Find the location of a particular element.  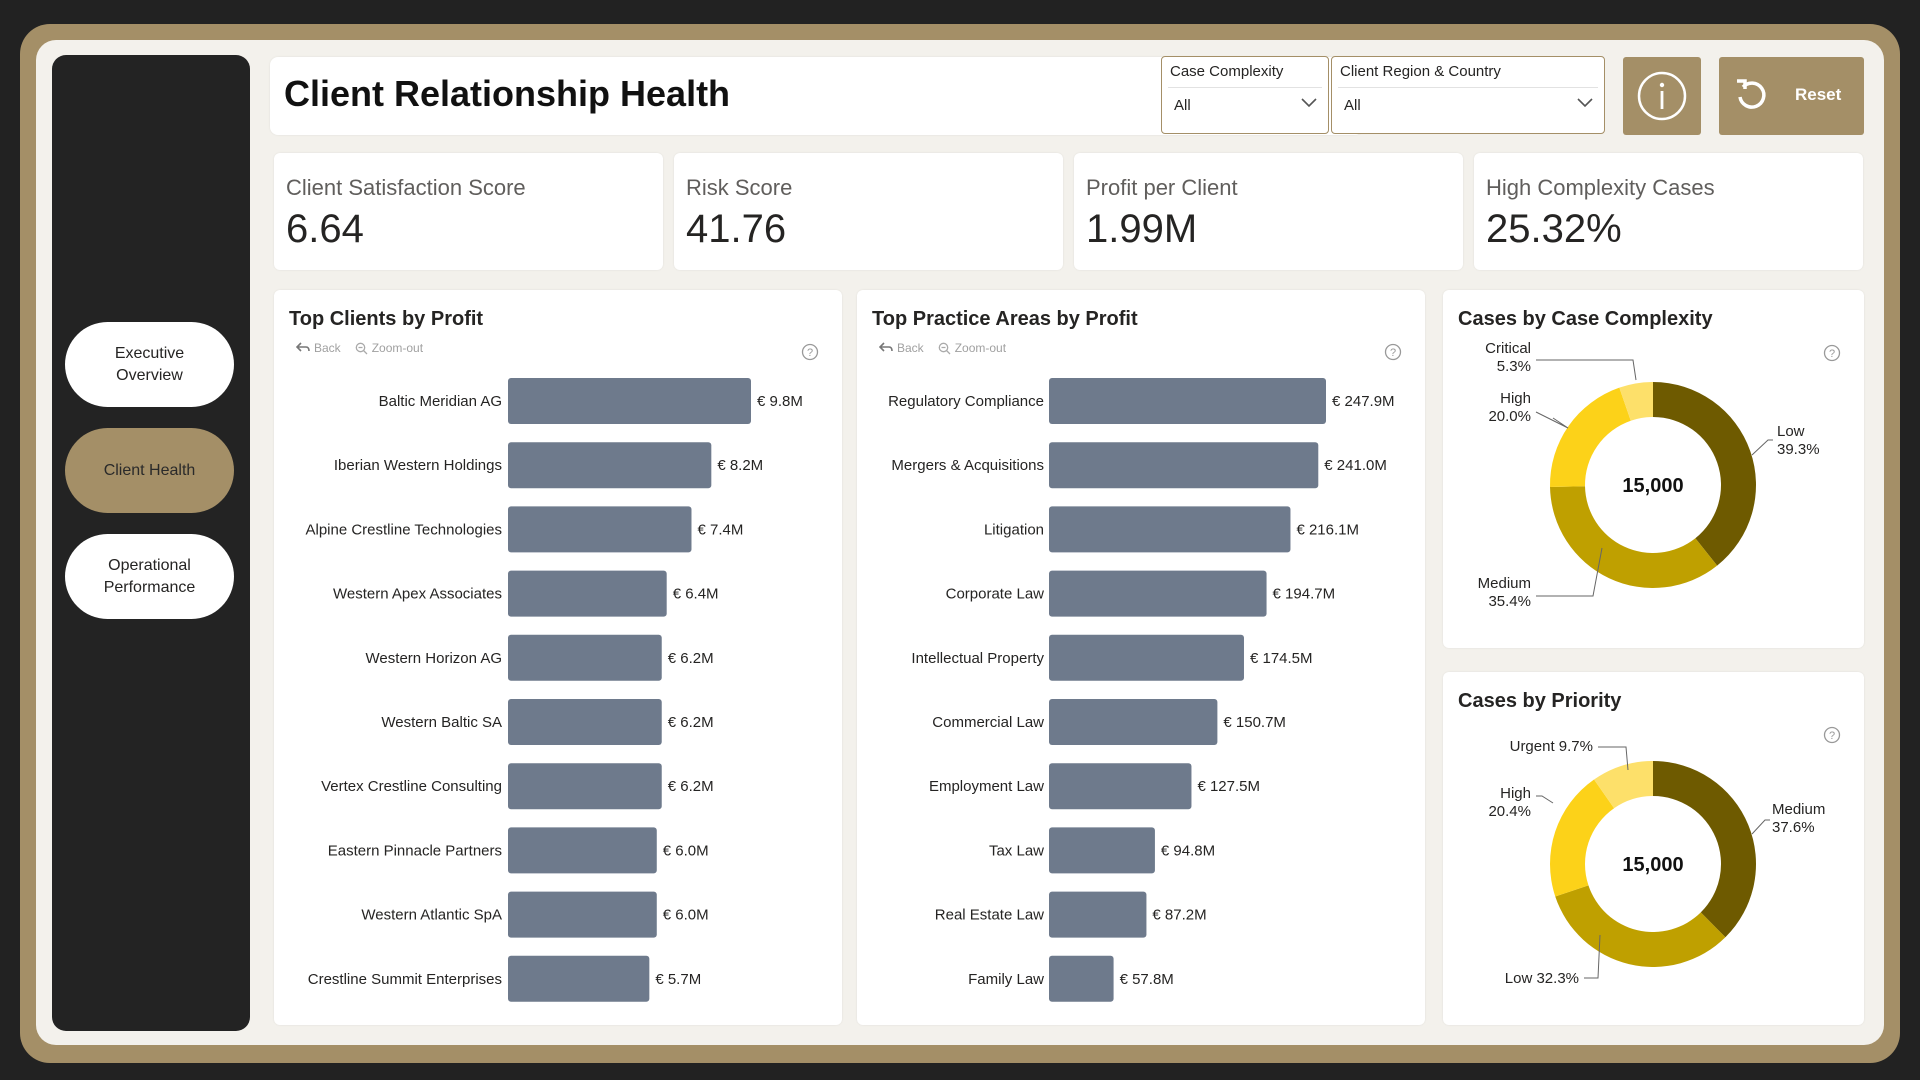

info-button is located at coordinates (1662, 96).